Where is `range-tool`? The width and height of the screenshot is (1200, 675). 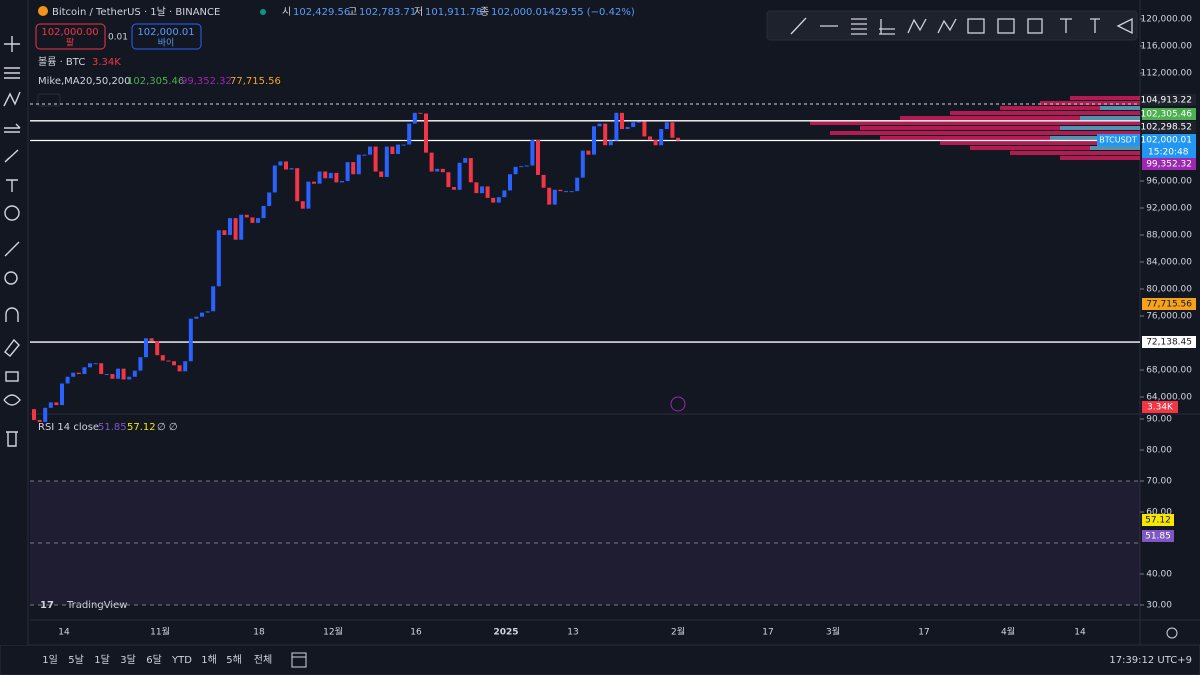 range-tool is located at coordinates (976, 26).